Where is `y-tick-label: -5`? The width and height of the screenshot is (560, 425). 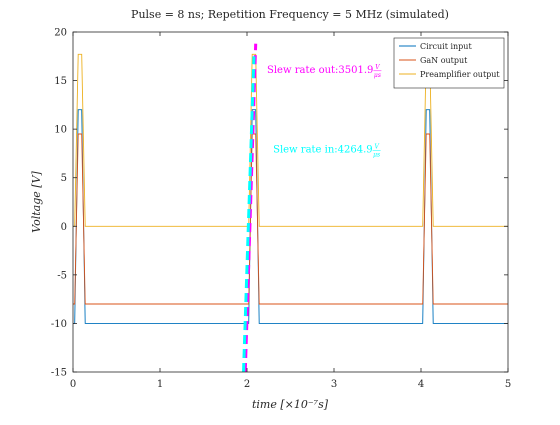 y-tick-label: -5 is located at coordinates (62, 275).